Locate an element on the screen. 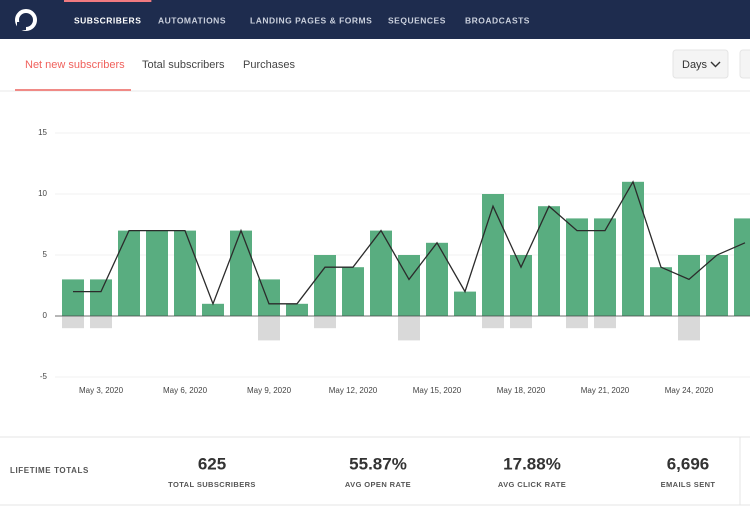 The height and width of the screenshot is (515, 750). totals-title: LIFETIME TOTALS is located at coordinates (49, 470).